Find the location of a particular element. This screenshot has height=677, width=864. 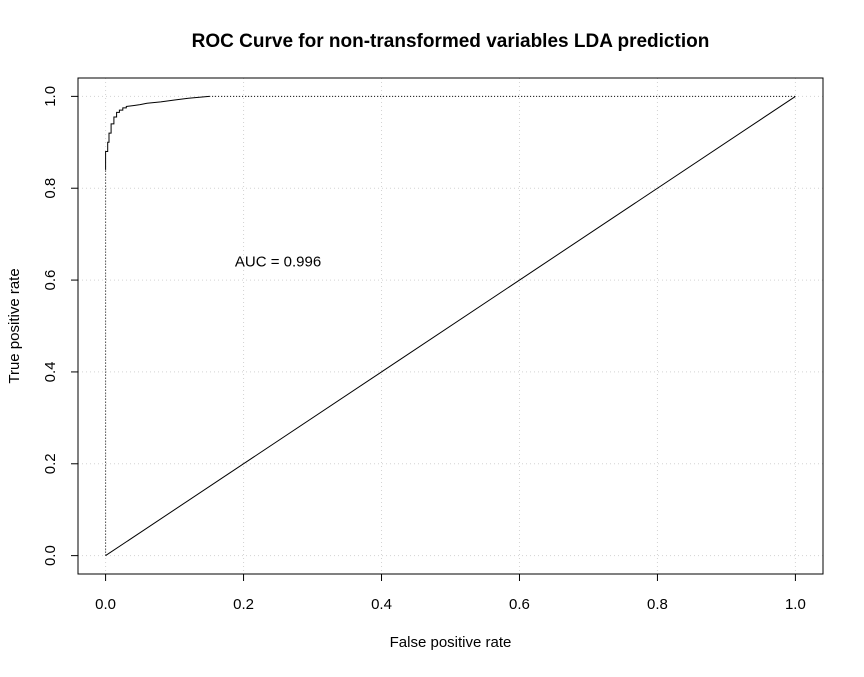

x-tick-label: 0.4 is located at coordinates (381, 604).